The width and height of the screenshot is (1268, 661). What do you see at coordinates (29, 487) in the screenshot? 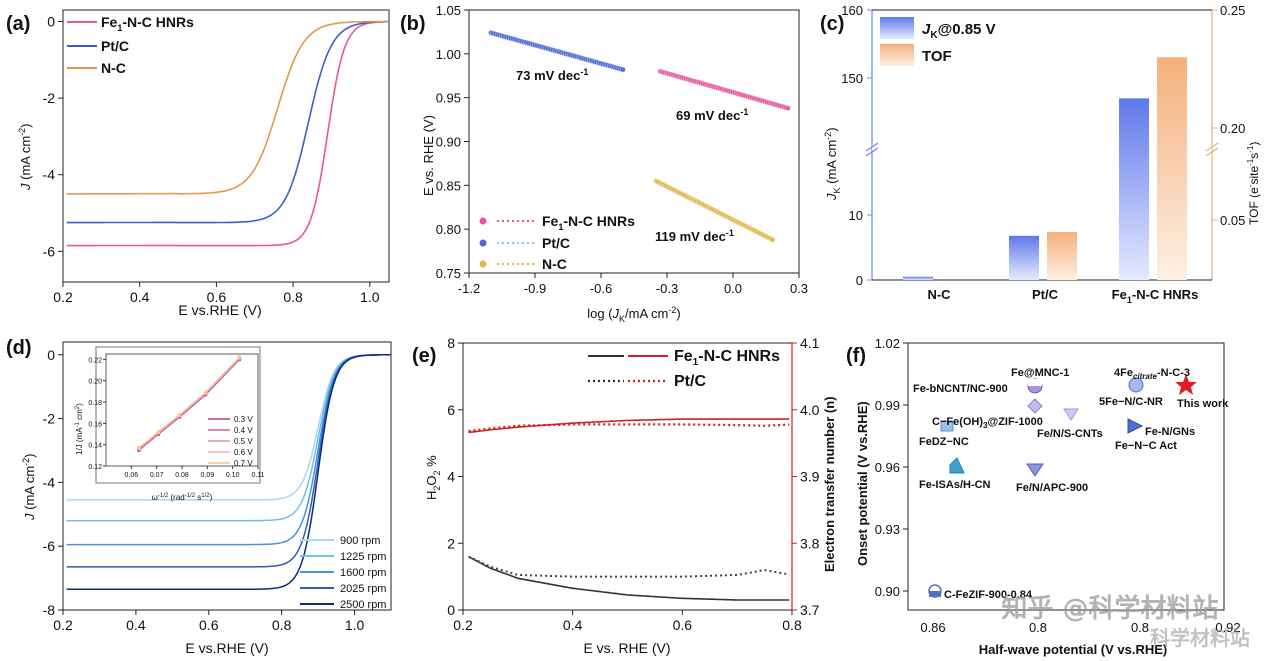
I see `panel-d-ylabel: J (mA cm-2)` at bounding box center [29, 487].